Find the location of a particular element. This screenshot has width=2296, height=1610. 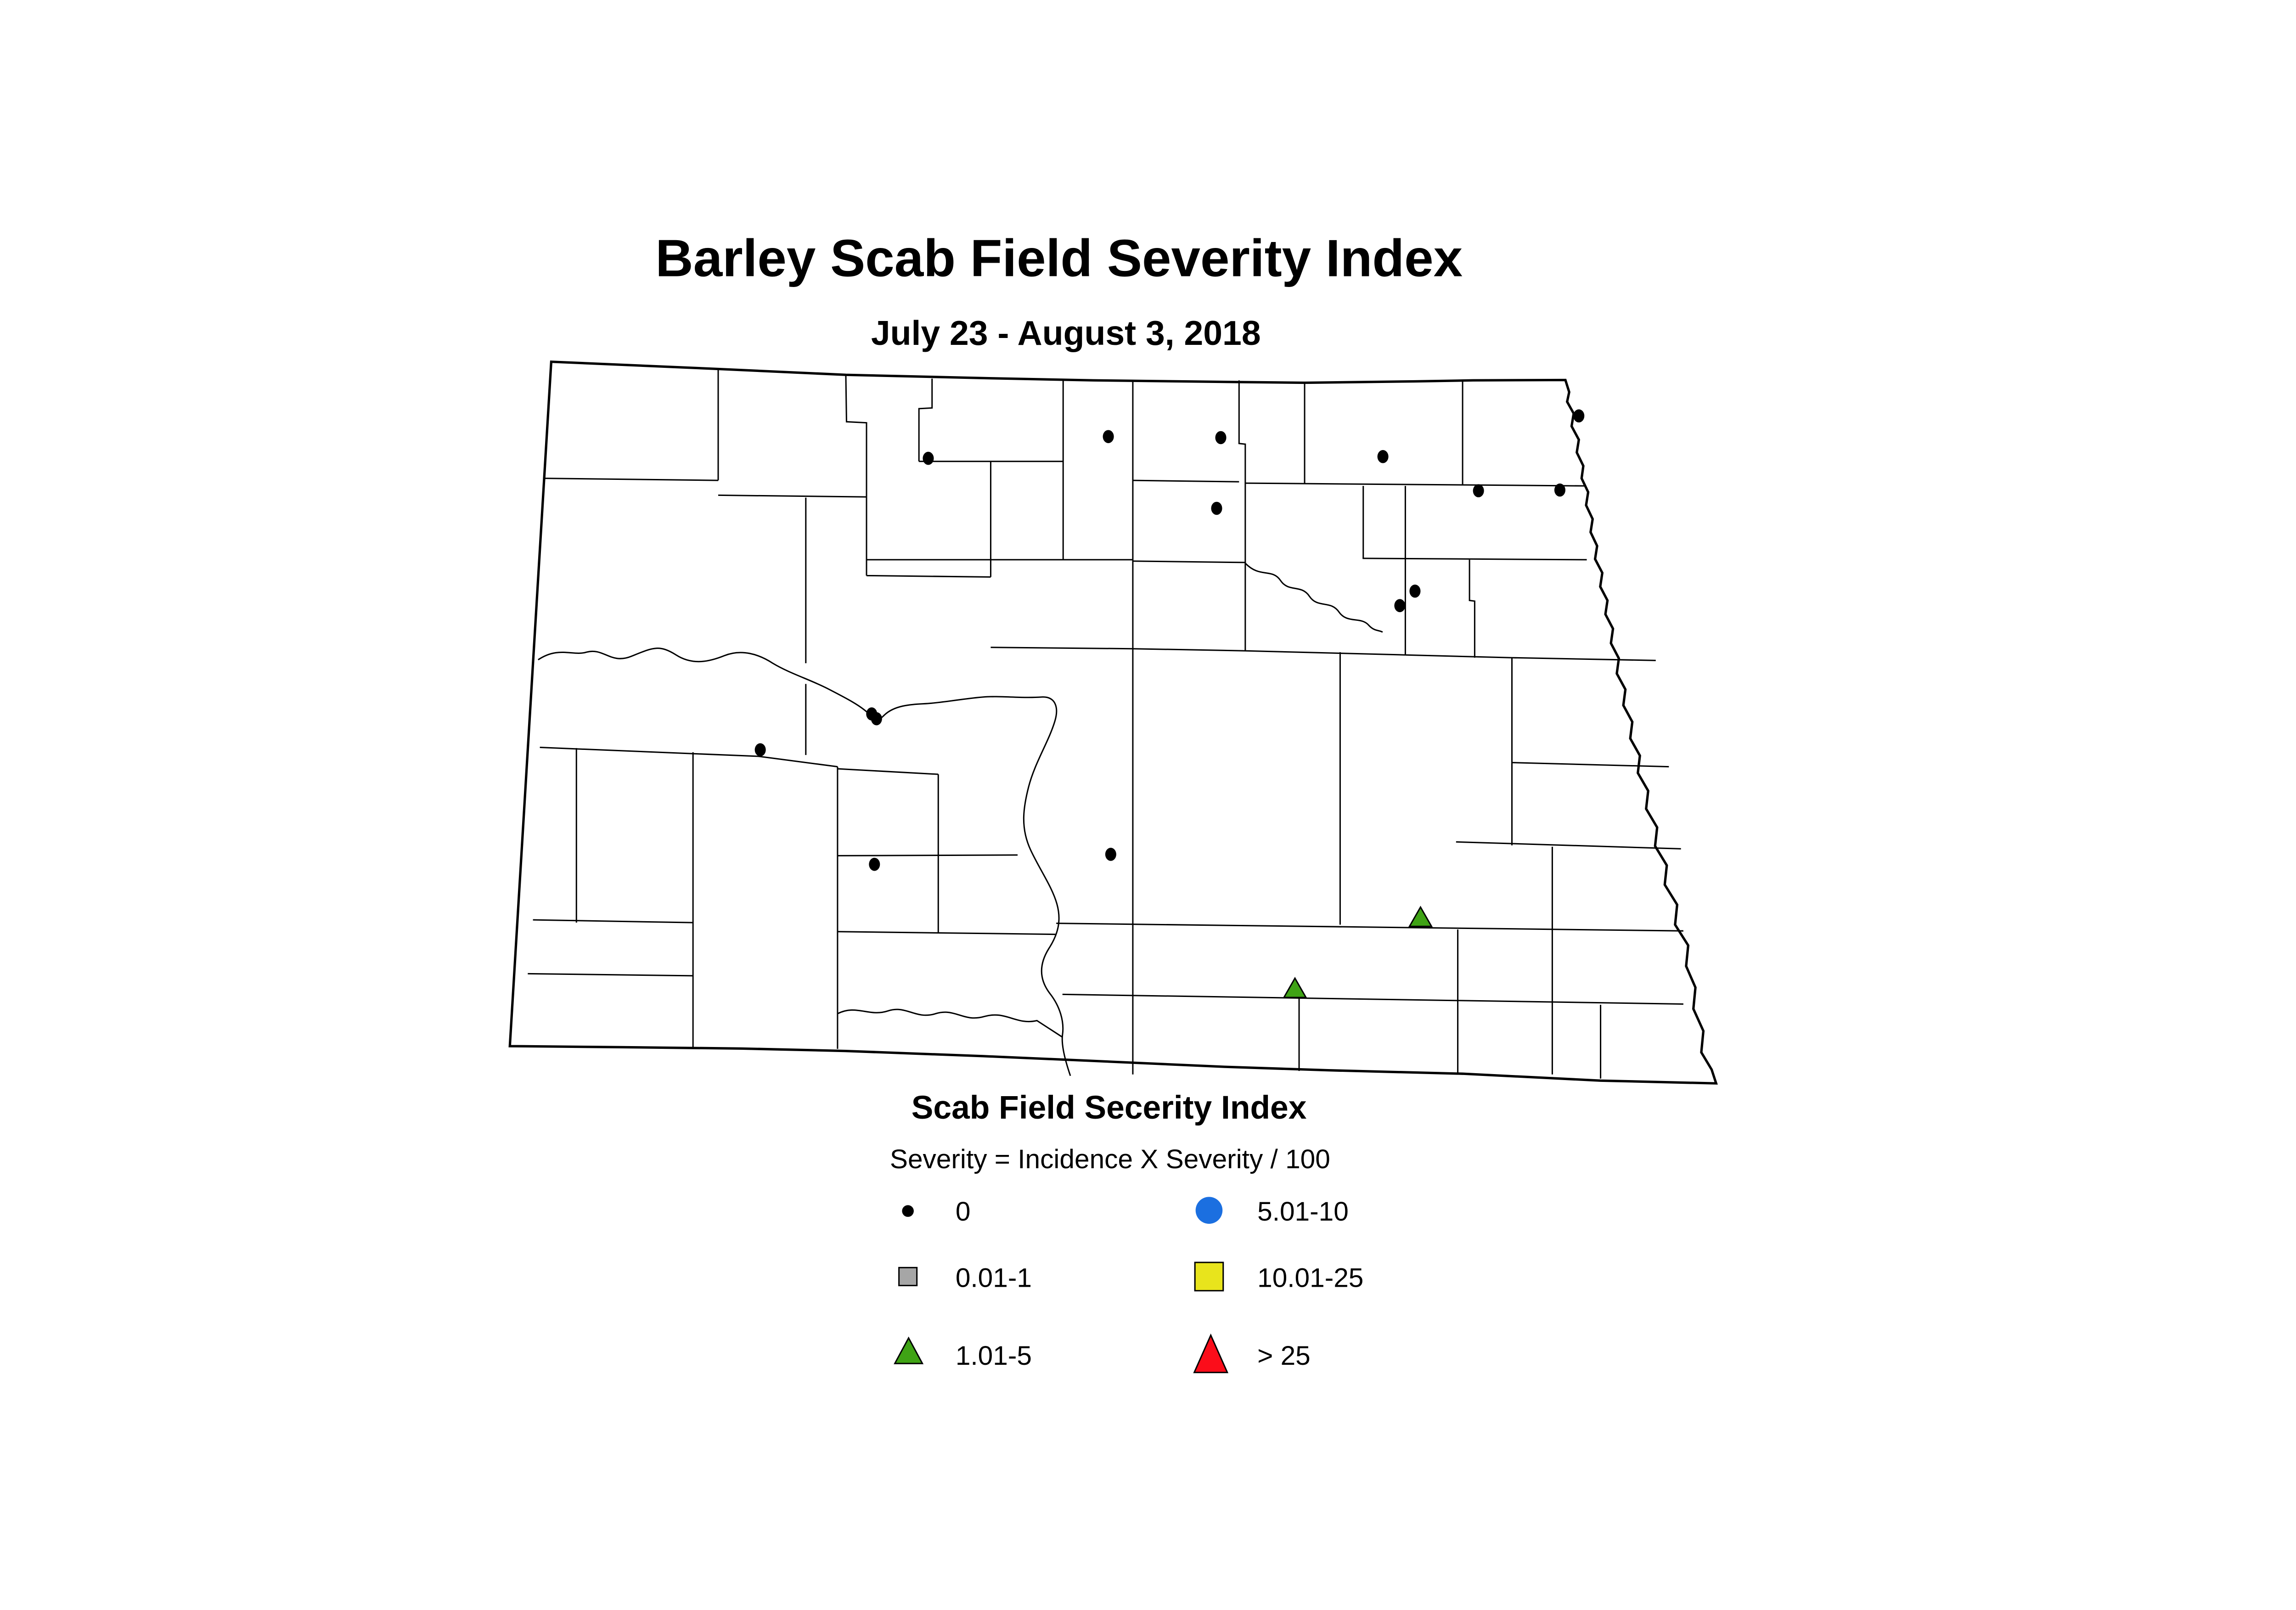

legend-symbol-red-triangle-icon is located at coordinates (1211, 1354).